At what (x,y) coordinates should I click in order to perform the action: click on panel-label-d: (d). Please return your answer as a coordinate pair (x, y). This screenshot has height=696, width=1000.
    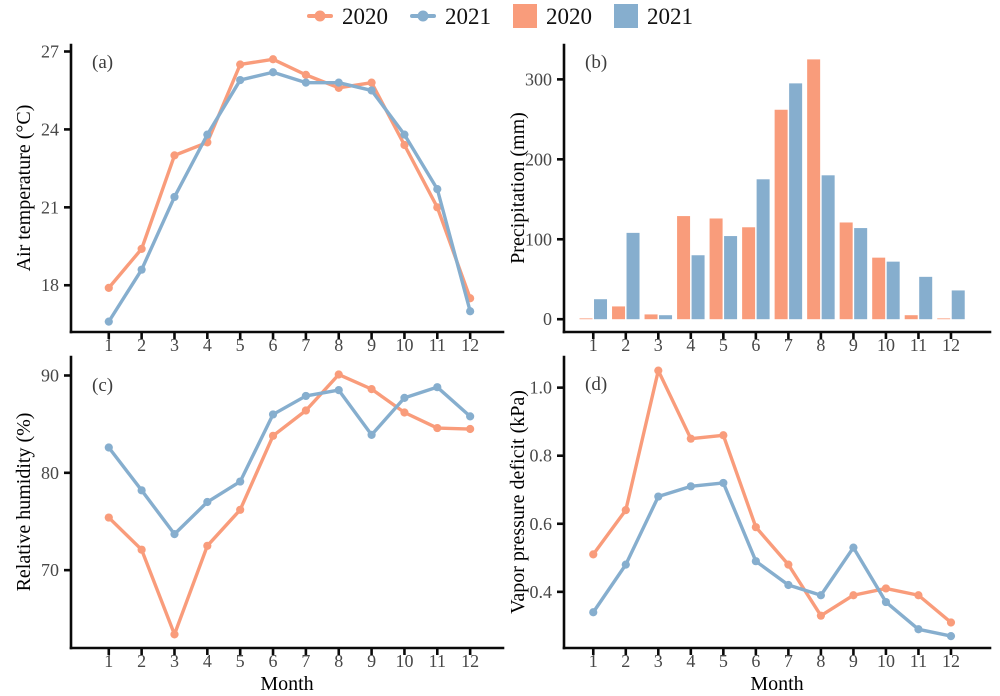
    Looking at the image, I should click on (596, 384).